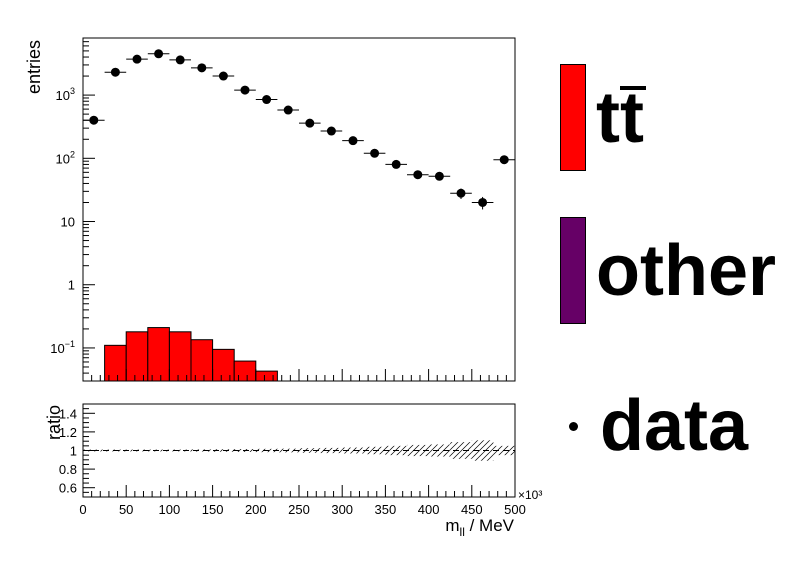  What do you see at coordinates (472, 509) in the screenshot?
I see `x-tick-label: 450` at bounding box center [472, 509].